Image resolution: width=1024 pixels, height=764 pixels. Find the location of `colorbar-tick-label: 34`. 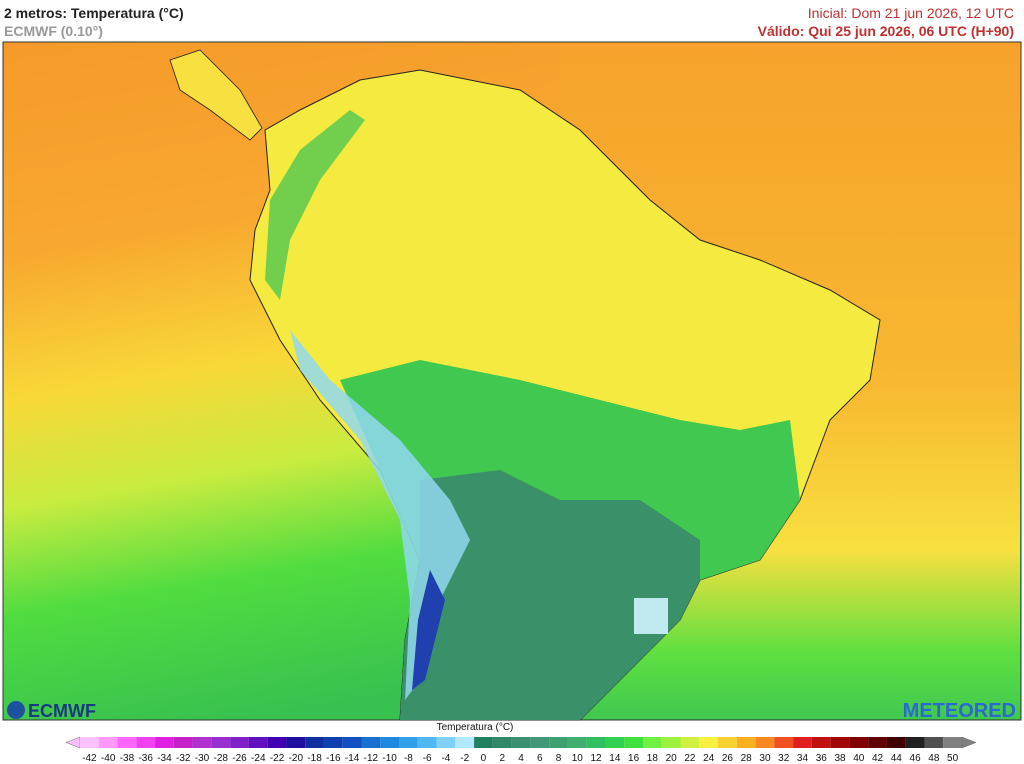

colorbar-tick-label: 34 is located at coordinates (803, 758).